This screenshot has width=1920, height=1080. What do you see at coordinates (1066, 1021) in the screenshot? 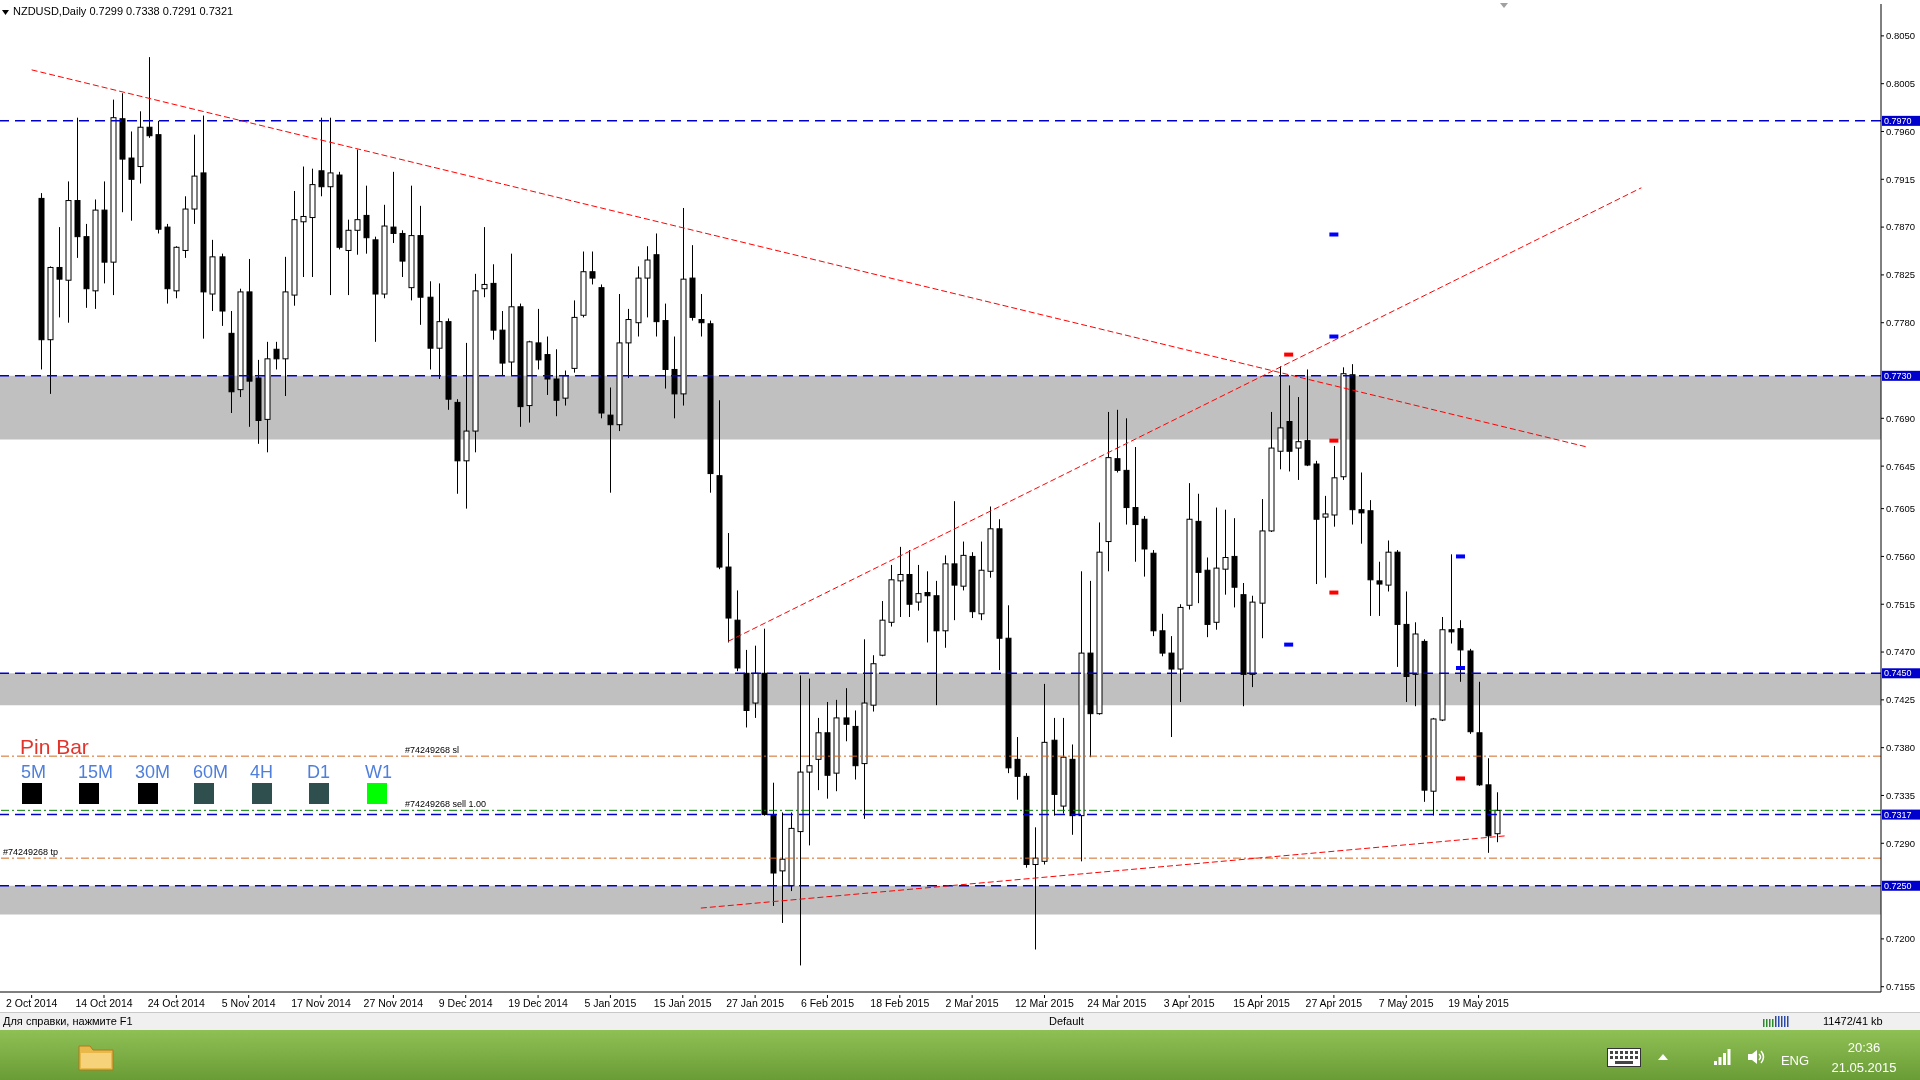
I see `text: Default` at bounding box center [1066, 1021].